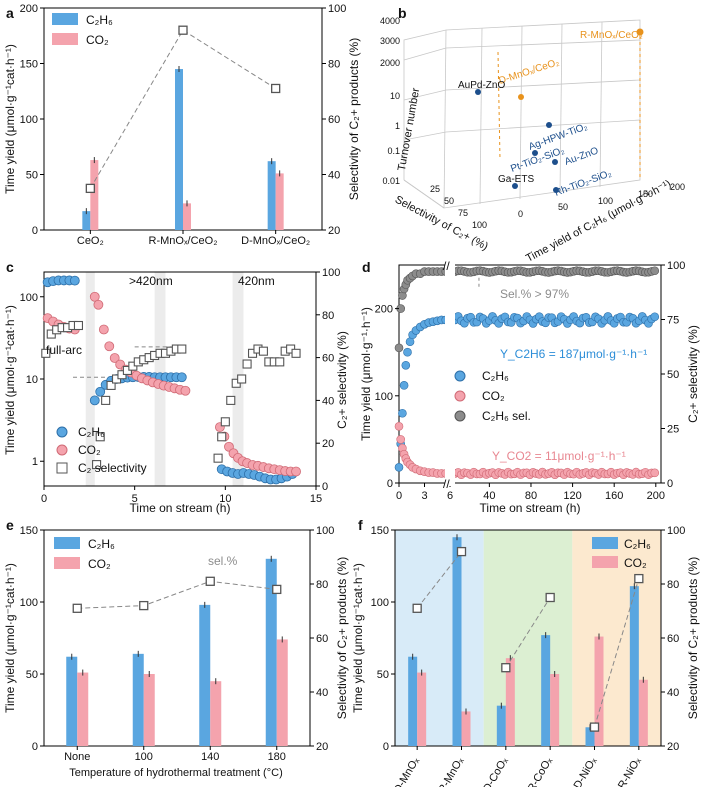 This screenshot has width=708, height=787. I want to click on xtick-label-1: 75, so click(463, 213).